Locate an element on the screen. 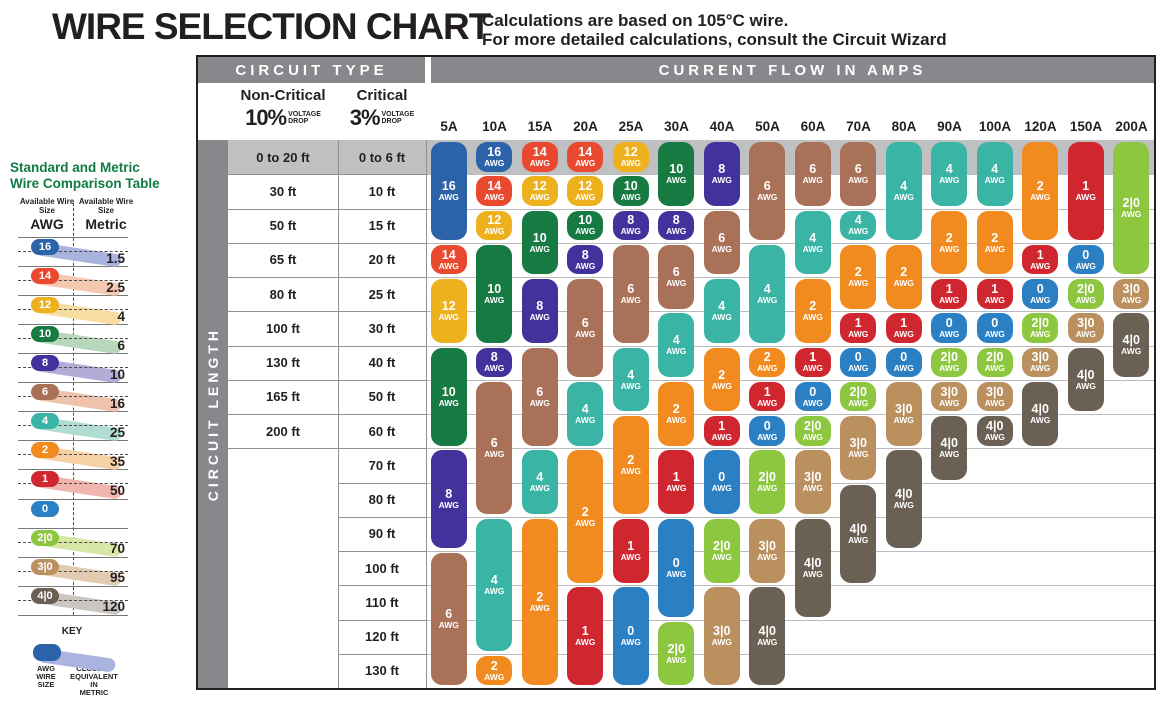 The width and height of the screenshot is (1171, 702). pill-60A-2|0awg: 2|0 AWG is located at coordinates (812, 431).